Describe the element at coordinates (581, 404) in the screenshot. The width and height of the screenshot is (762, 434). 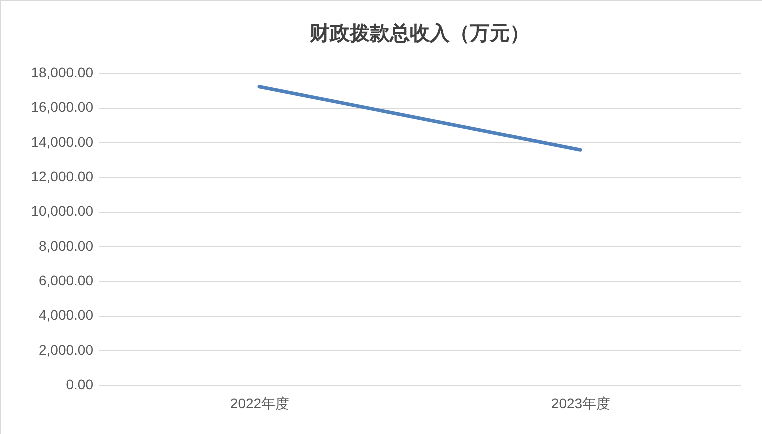
I see `x-tick-label: 2023年度` at that location.